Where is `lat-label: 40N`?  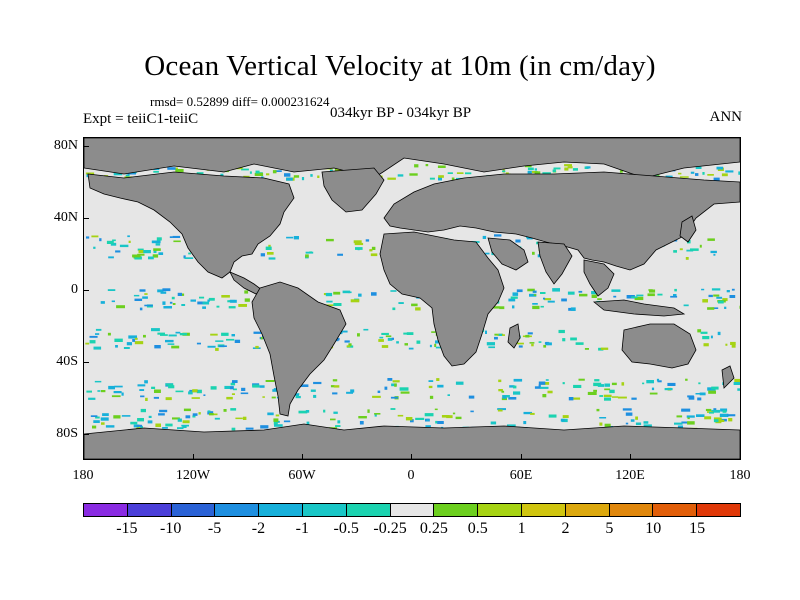 lat-label: 40N is located at coordinates (65, 217).